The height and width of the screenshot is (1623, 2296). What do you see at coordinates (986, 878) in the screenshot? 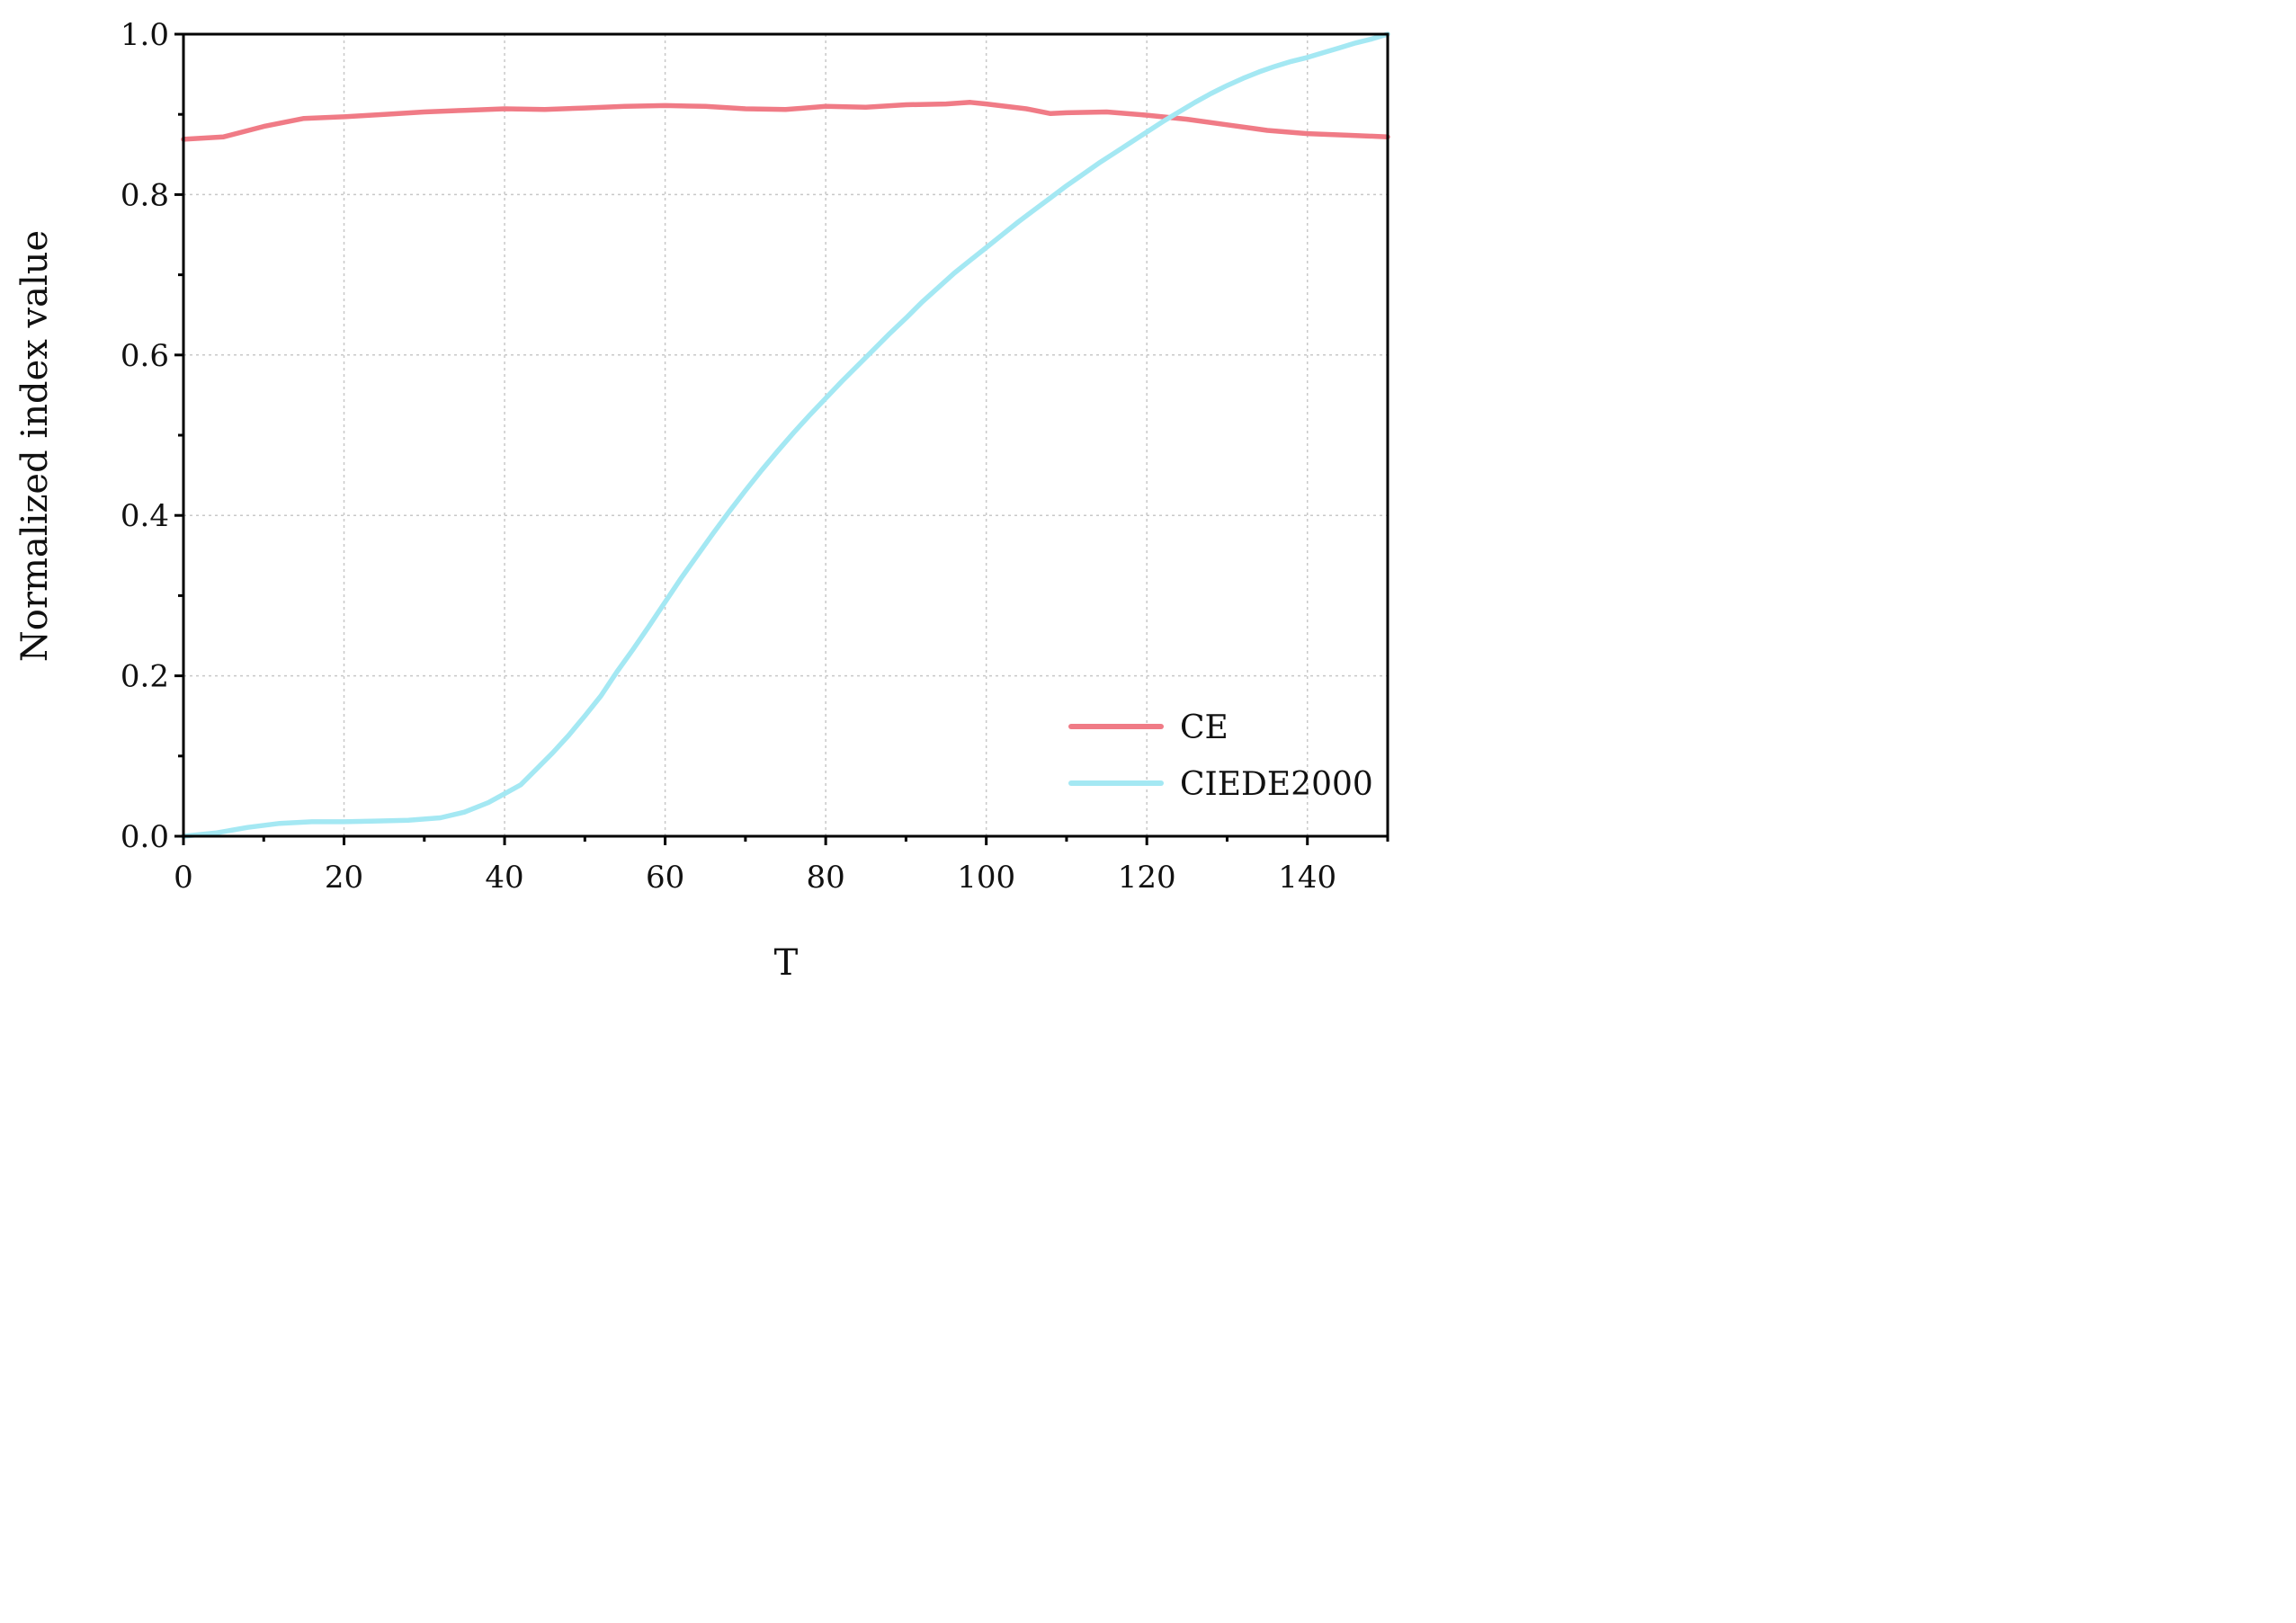
I see `x-tick-label: 100` at bounding box center [986, 878].